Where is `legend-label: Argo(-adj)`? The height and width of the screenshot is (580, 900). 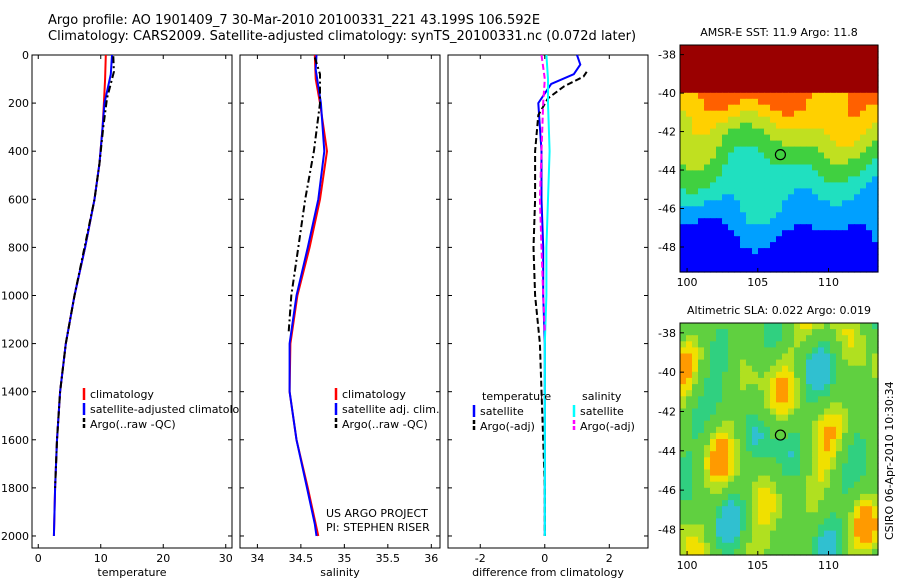
legend-label: Argo(-adj) is located at coordinates (607, 426).